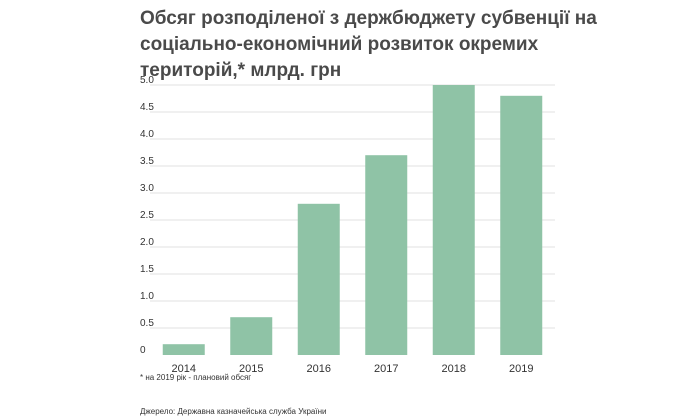  I want to click on chart-title-line-3: територій,* млрд. грн, so click(241, 70).